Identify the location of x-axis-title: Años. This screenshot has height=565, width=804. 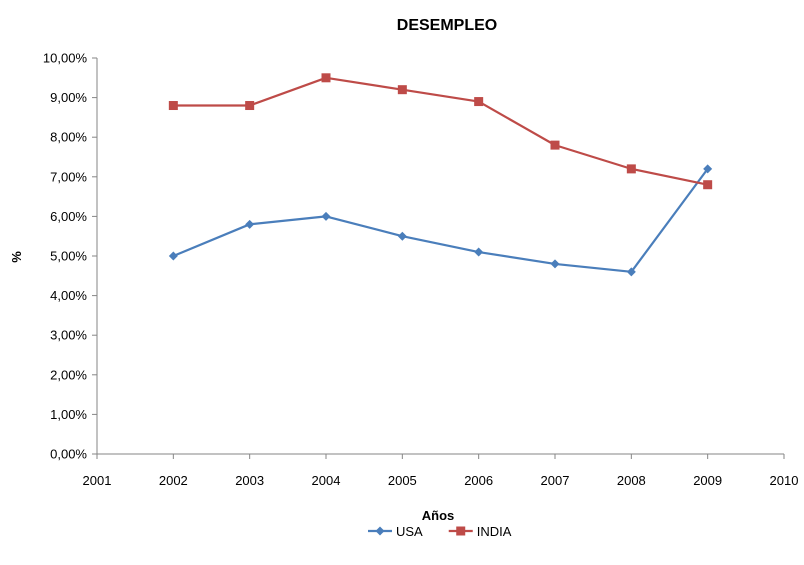
(438, 515).